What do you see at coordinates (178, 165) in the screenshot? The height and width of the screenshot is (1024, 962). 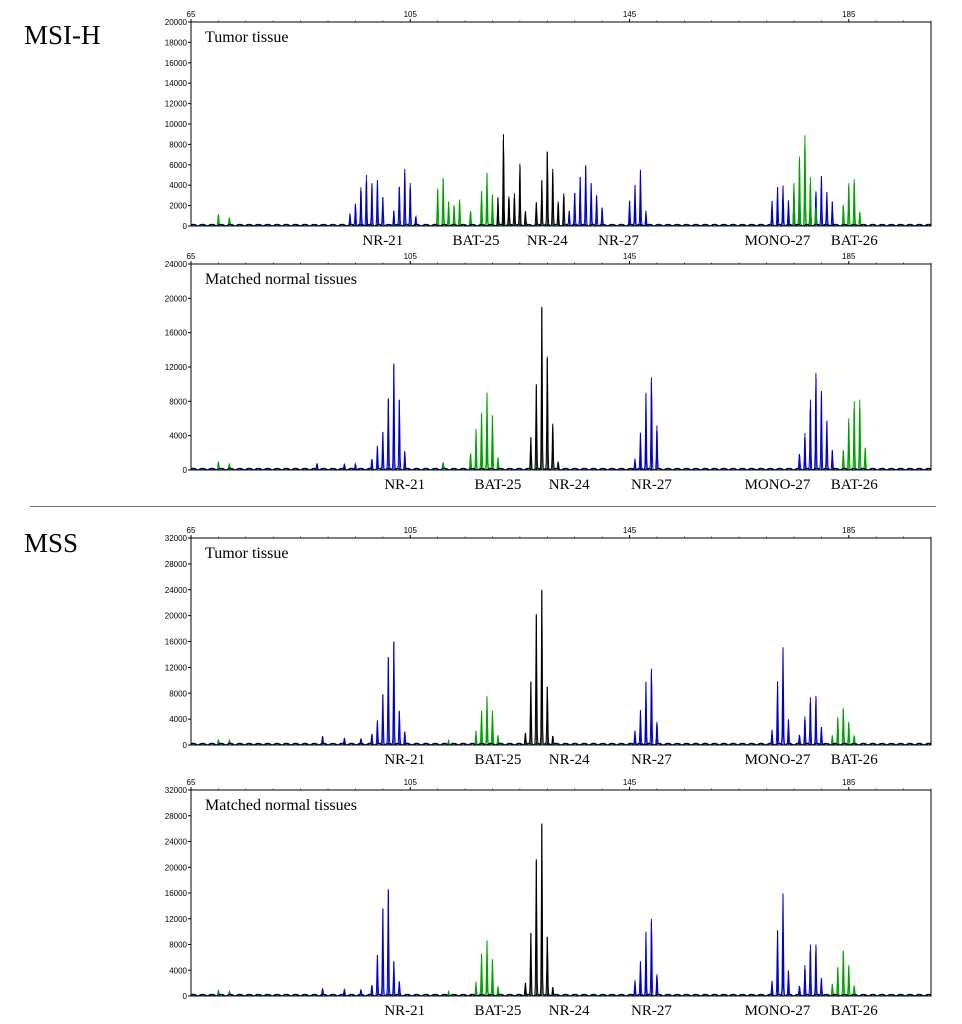 I see `y-tick-label: 6000` at bounding box center [178, 165].